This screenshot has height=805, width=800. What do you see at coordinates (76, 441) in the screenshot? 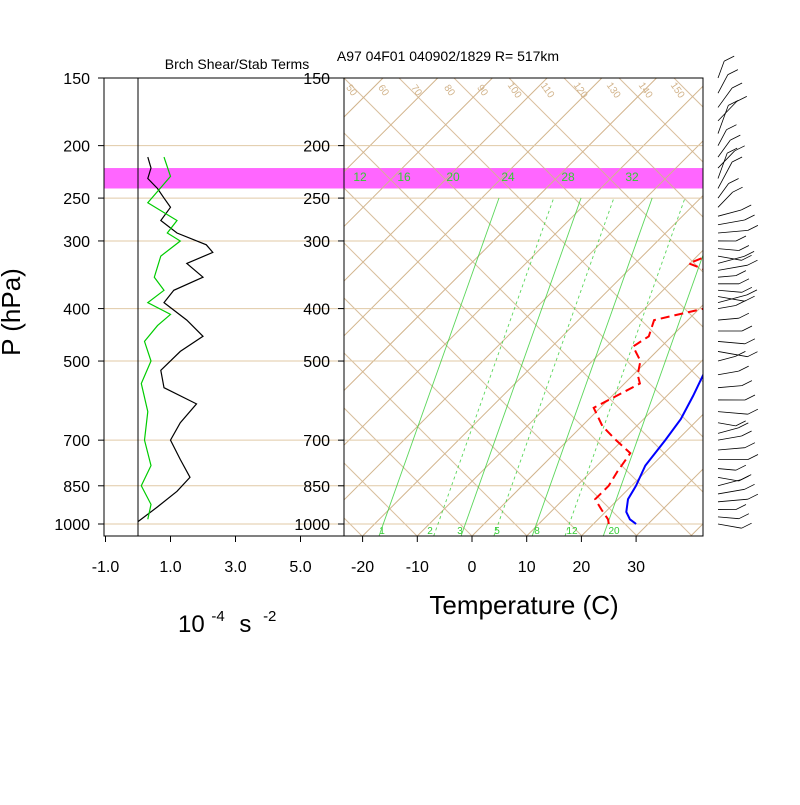
I see `left-y-tick-label: 700` at bounding box center [76, 441].